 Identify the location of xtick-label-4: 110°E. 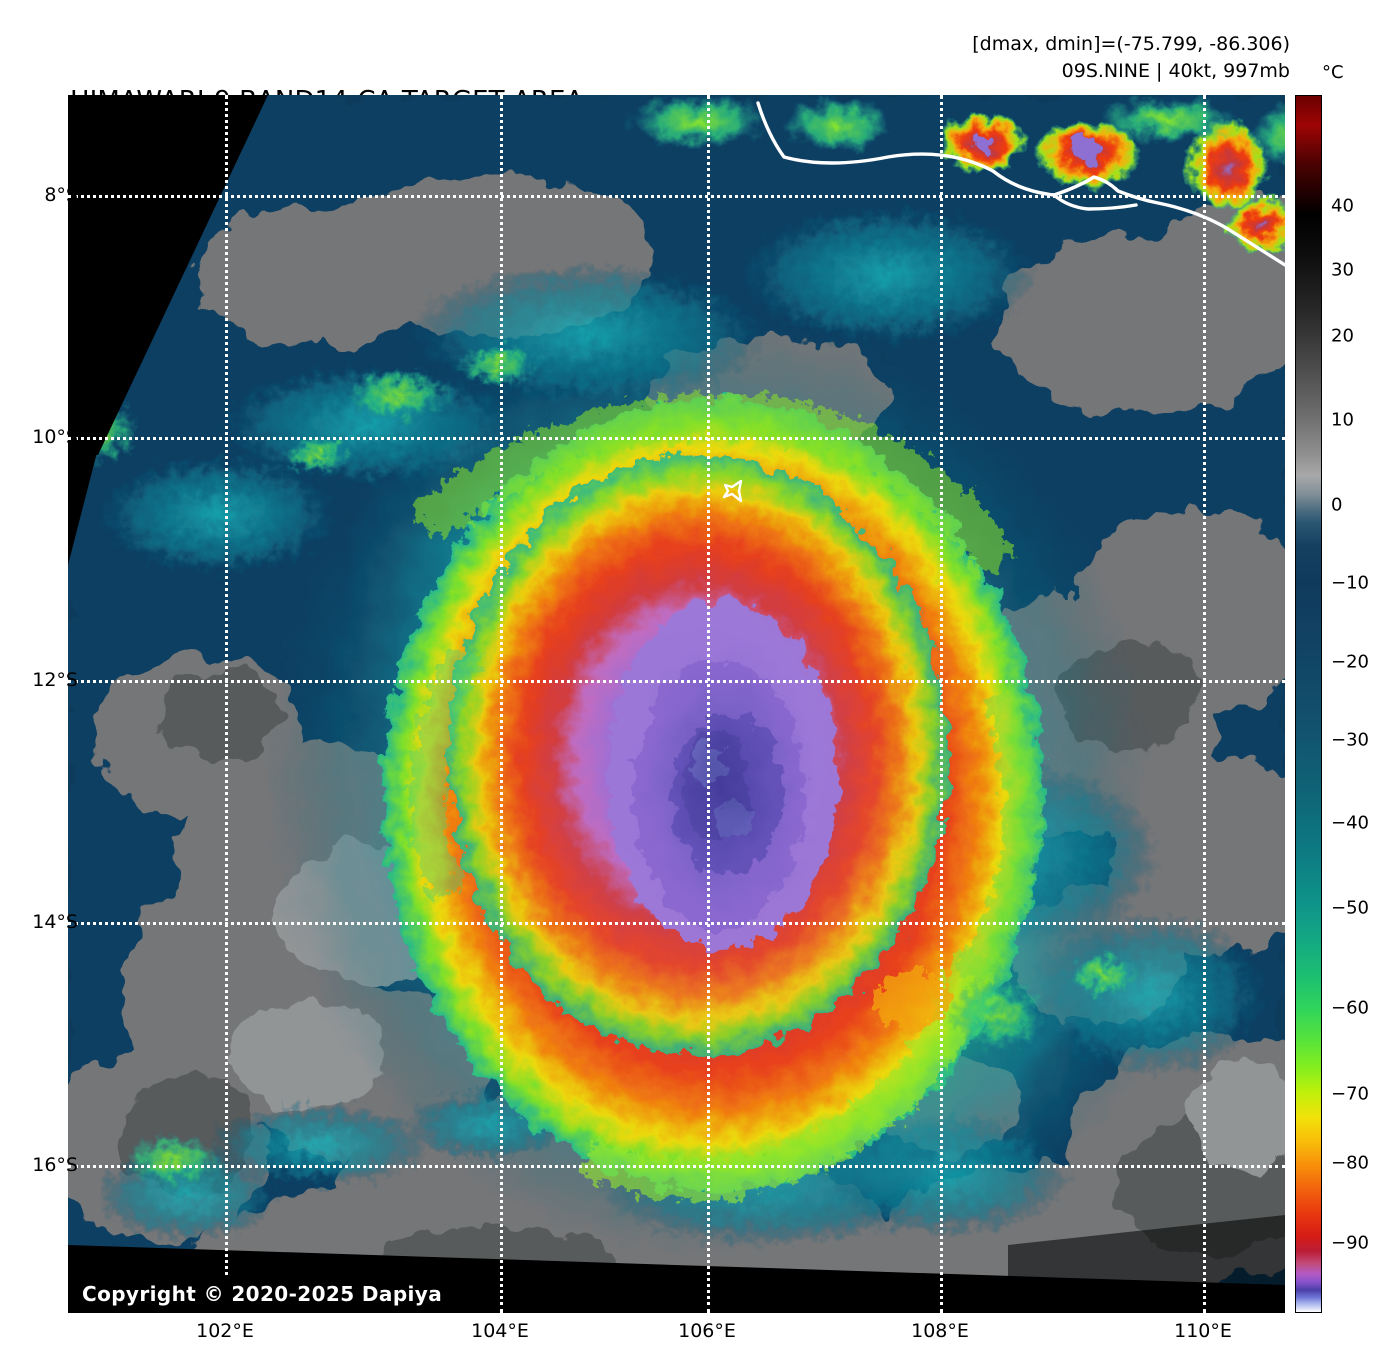
(1203, 1331).